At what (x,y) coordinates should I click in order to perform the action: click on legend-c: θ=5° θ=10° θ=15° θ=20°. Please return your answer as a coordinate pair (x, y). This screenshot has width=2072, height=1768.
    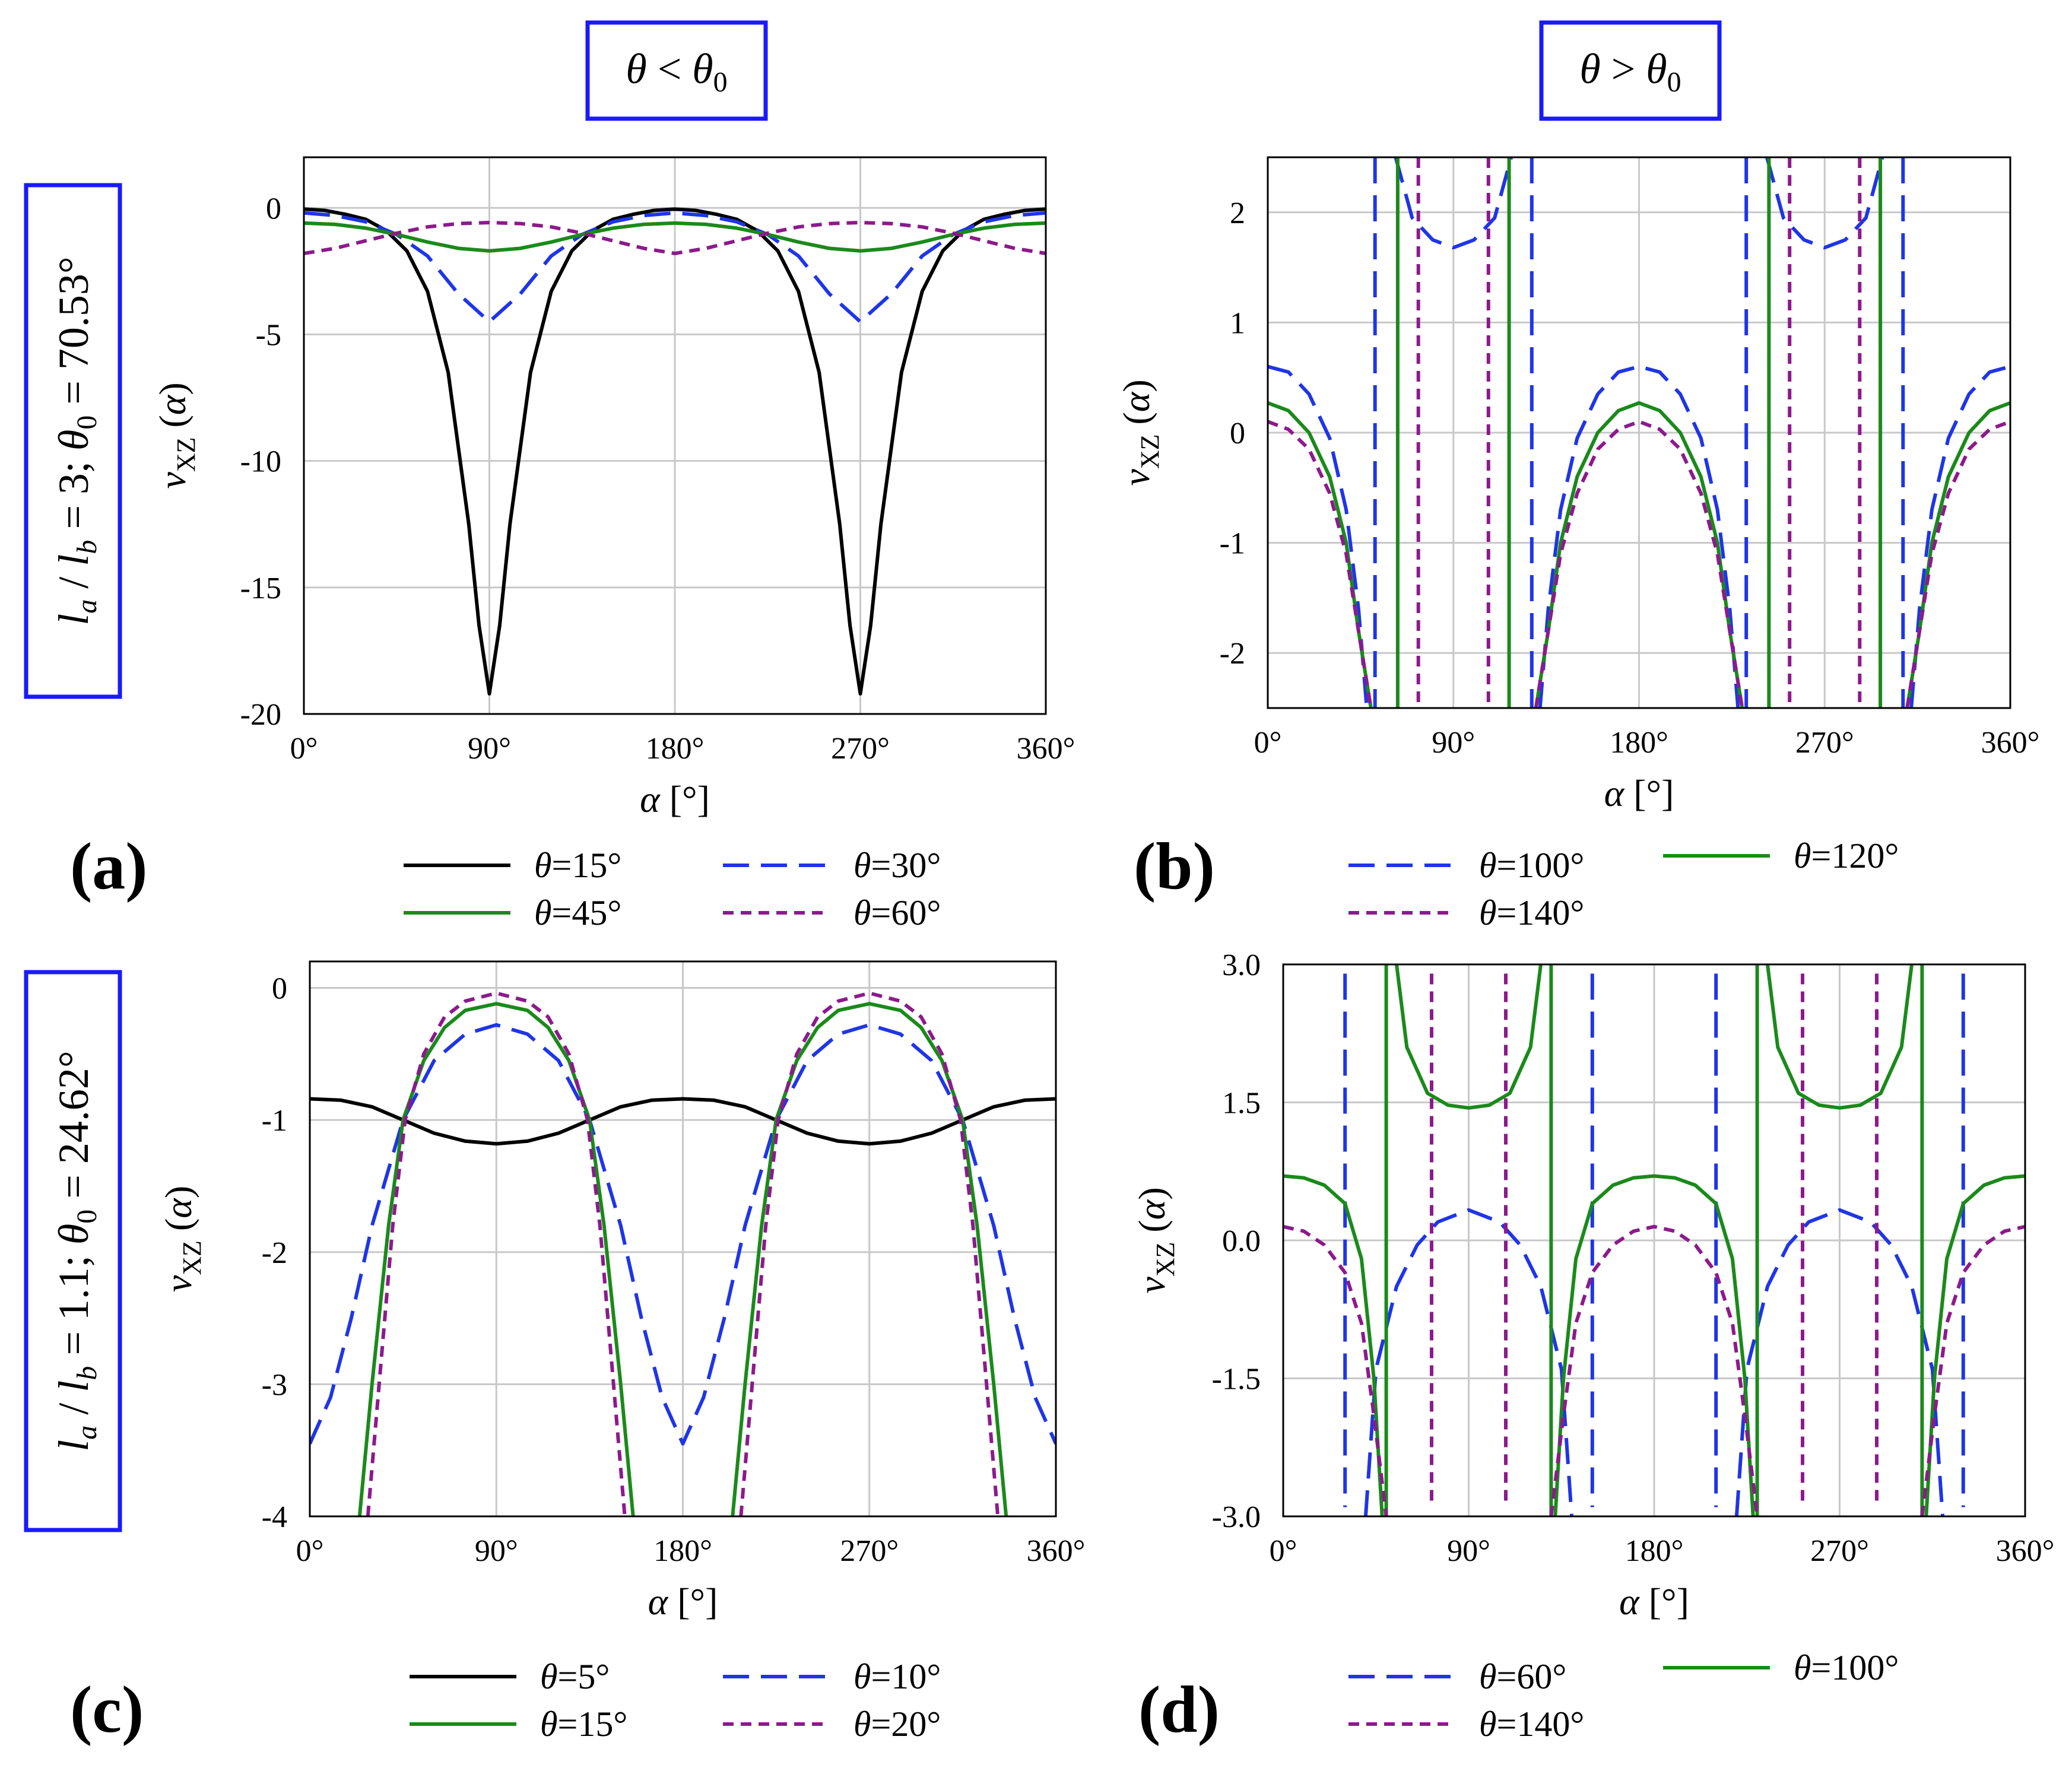
    Looking at the image, I should click on (675, 1700).